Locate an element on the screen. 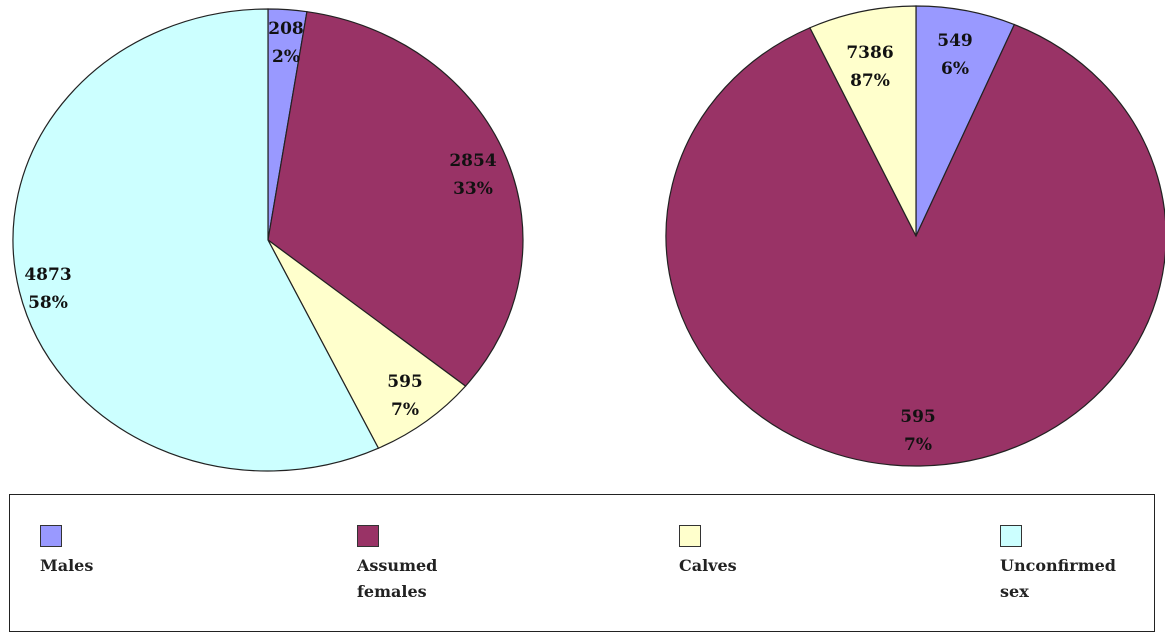  legend-swatch-unconfirmed-sex is located at coordinates (1011, 536).